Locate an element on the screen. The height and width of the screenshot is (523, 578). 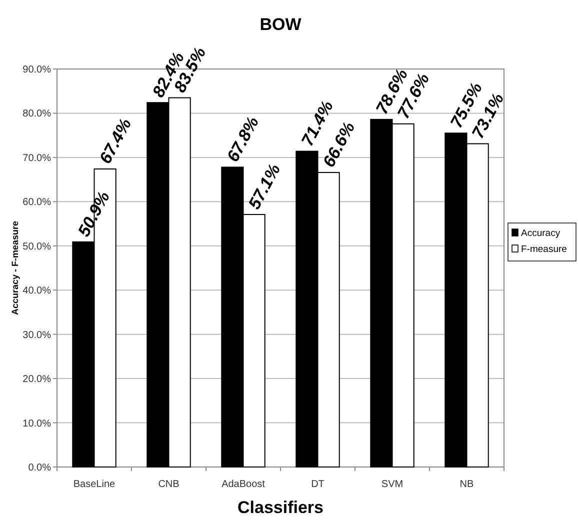
legend-label: Accuracy is located at coordinates (540, 233).